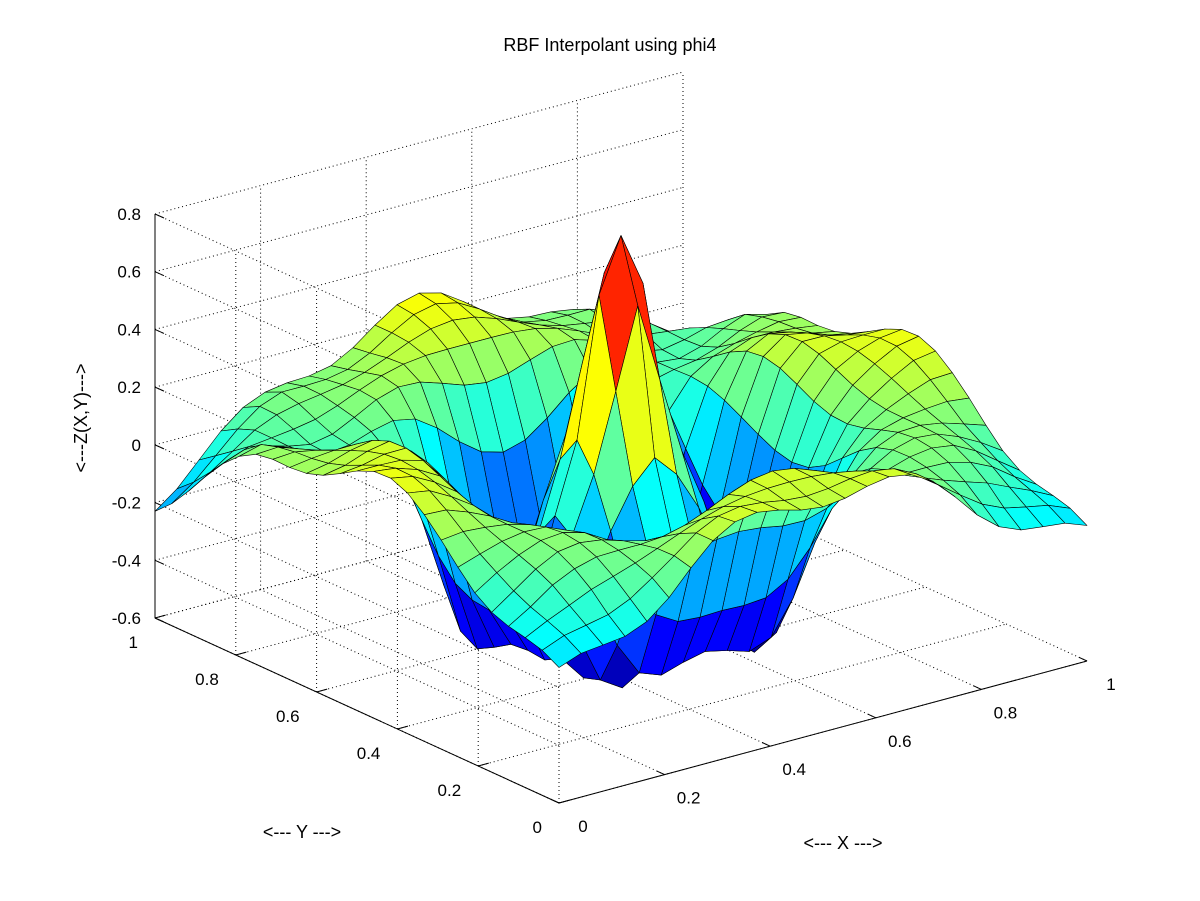  I want to click on y-axis-line, so click(357, 710).